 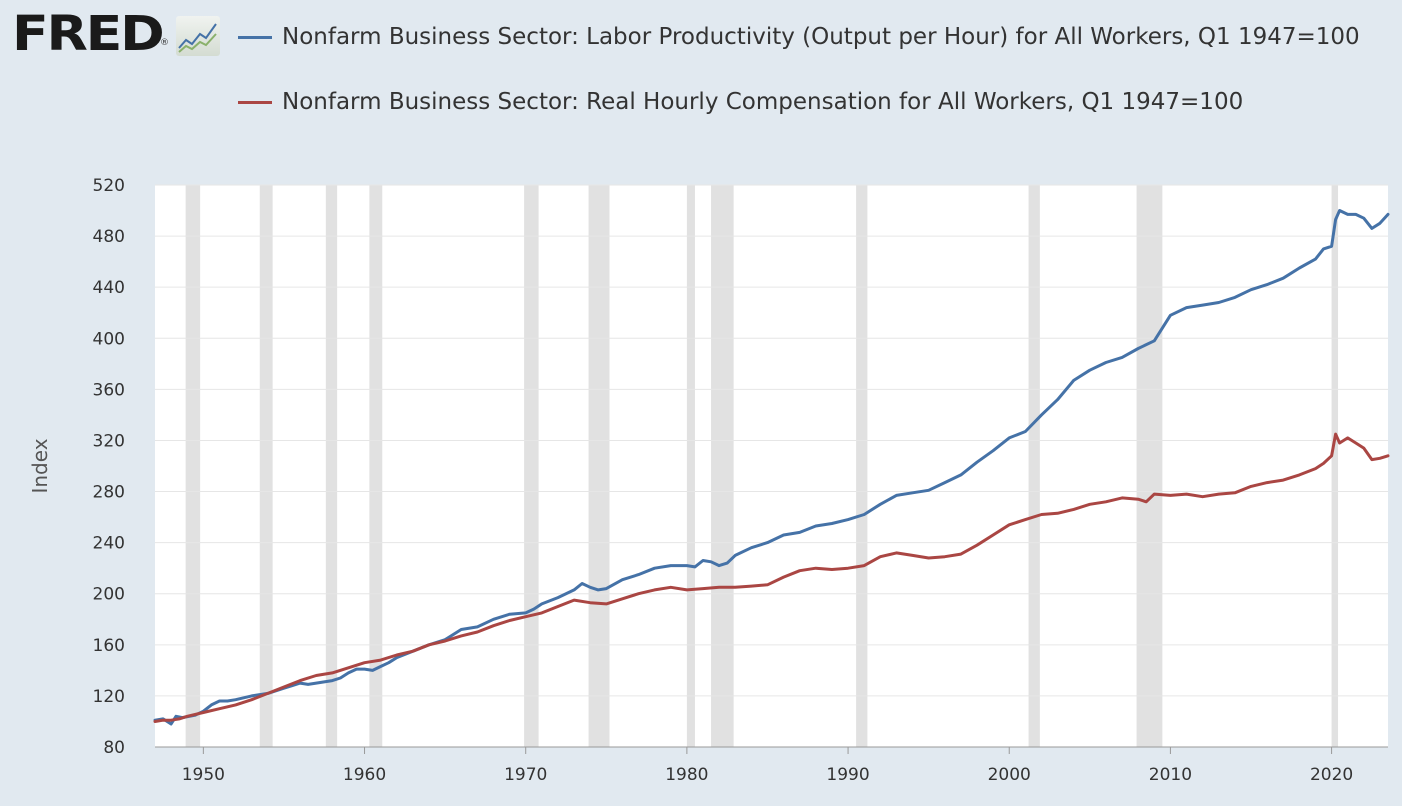 I want to click on y-tick-label-120: 120, so click(x=109, y=697).